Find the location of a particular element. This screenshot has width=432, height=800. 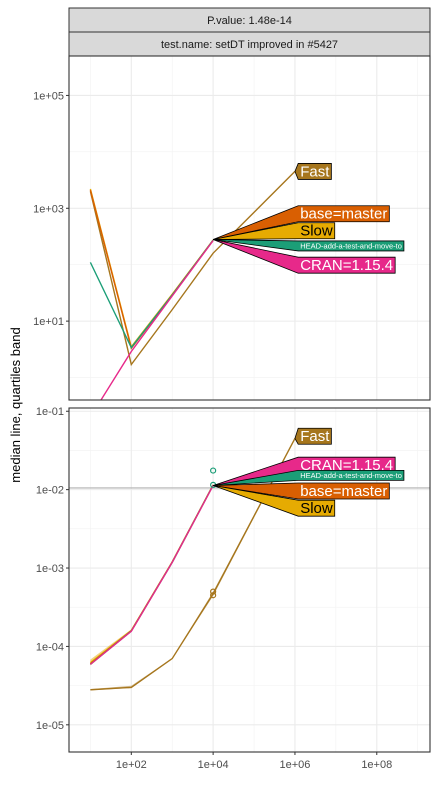

y-tick-label: 1e-05 is located at coordinates (50, 726).